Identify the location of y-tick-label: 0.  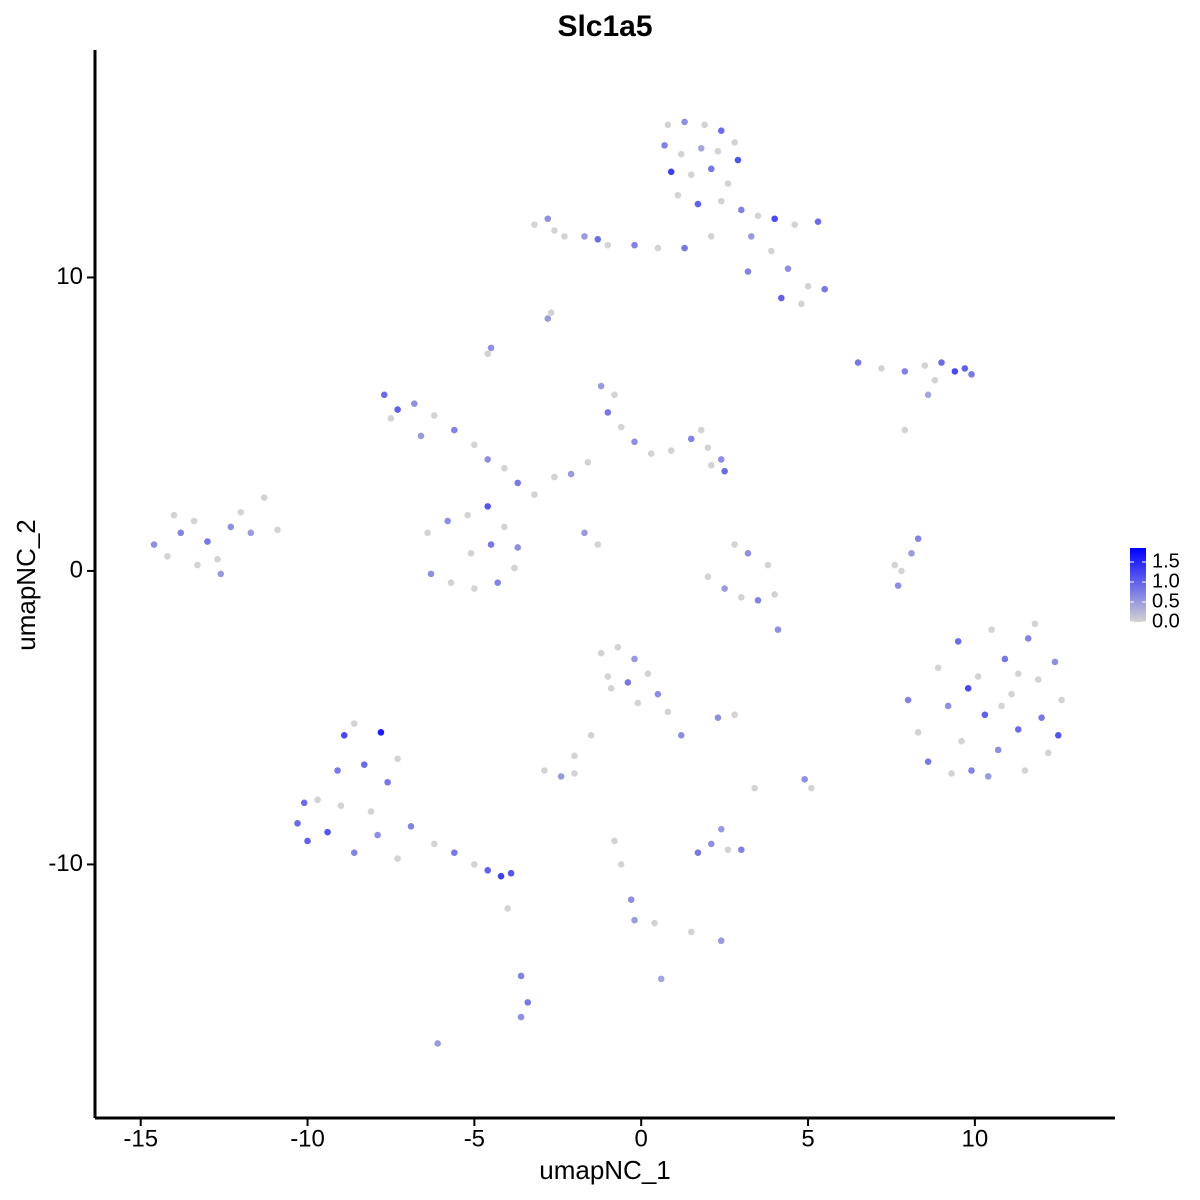
(76, 569).